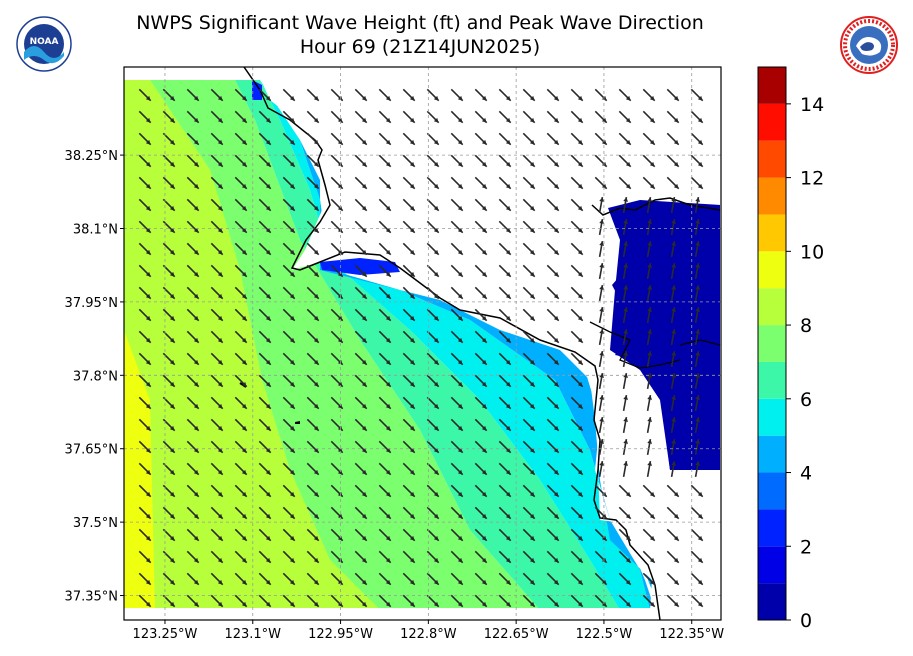  I want to click on colorbar-tick-label: 14, so click(812, 105).